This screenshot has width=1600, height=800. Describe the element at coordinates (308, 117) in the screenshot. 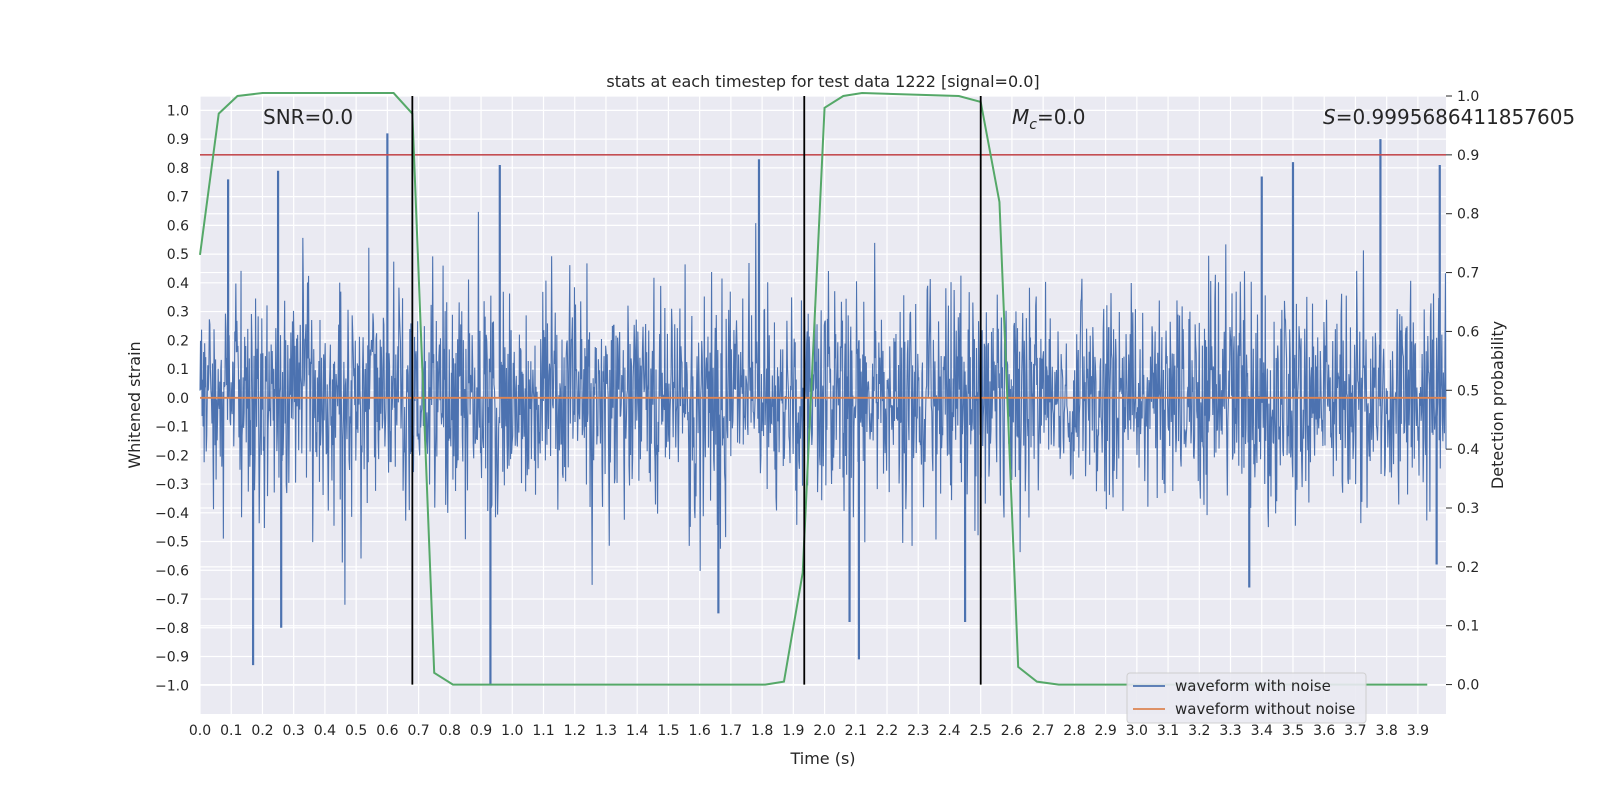

I see `annotation-snr: SNR=0.0` at that location.